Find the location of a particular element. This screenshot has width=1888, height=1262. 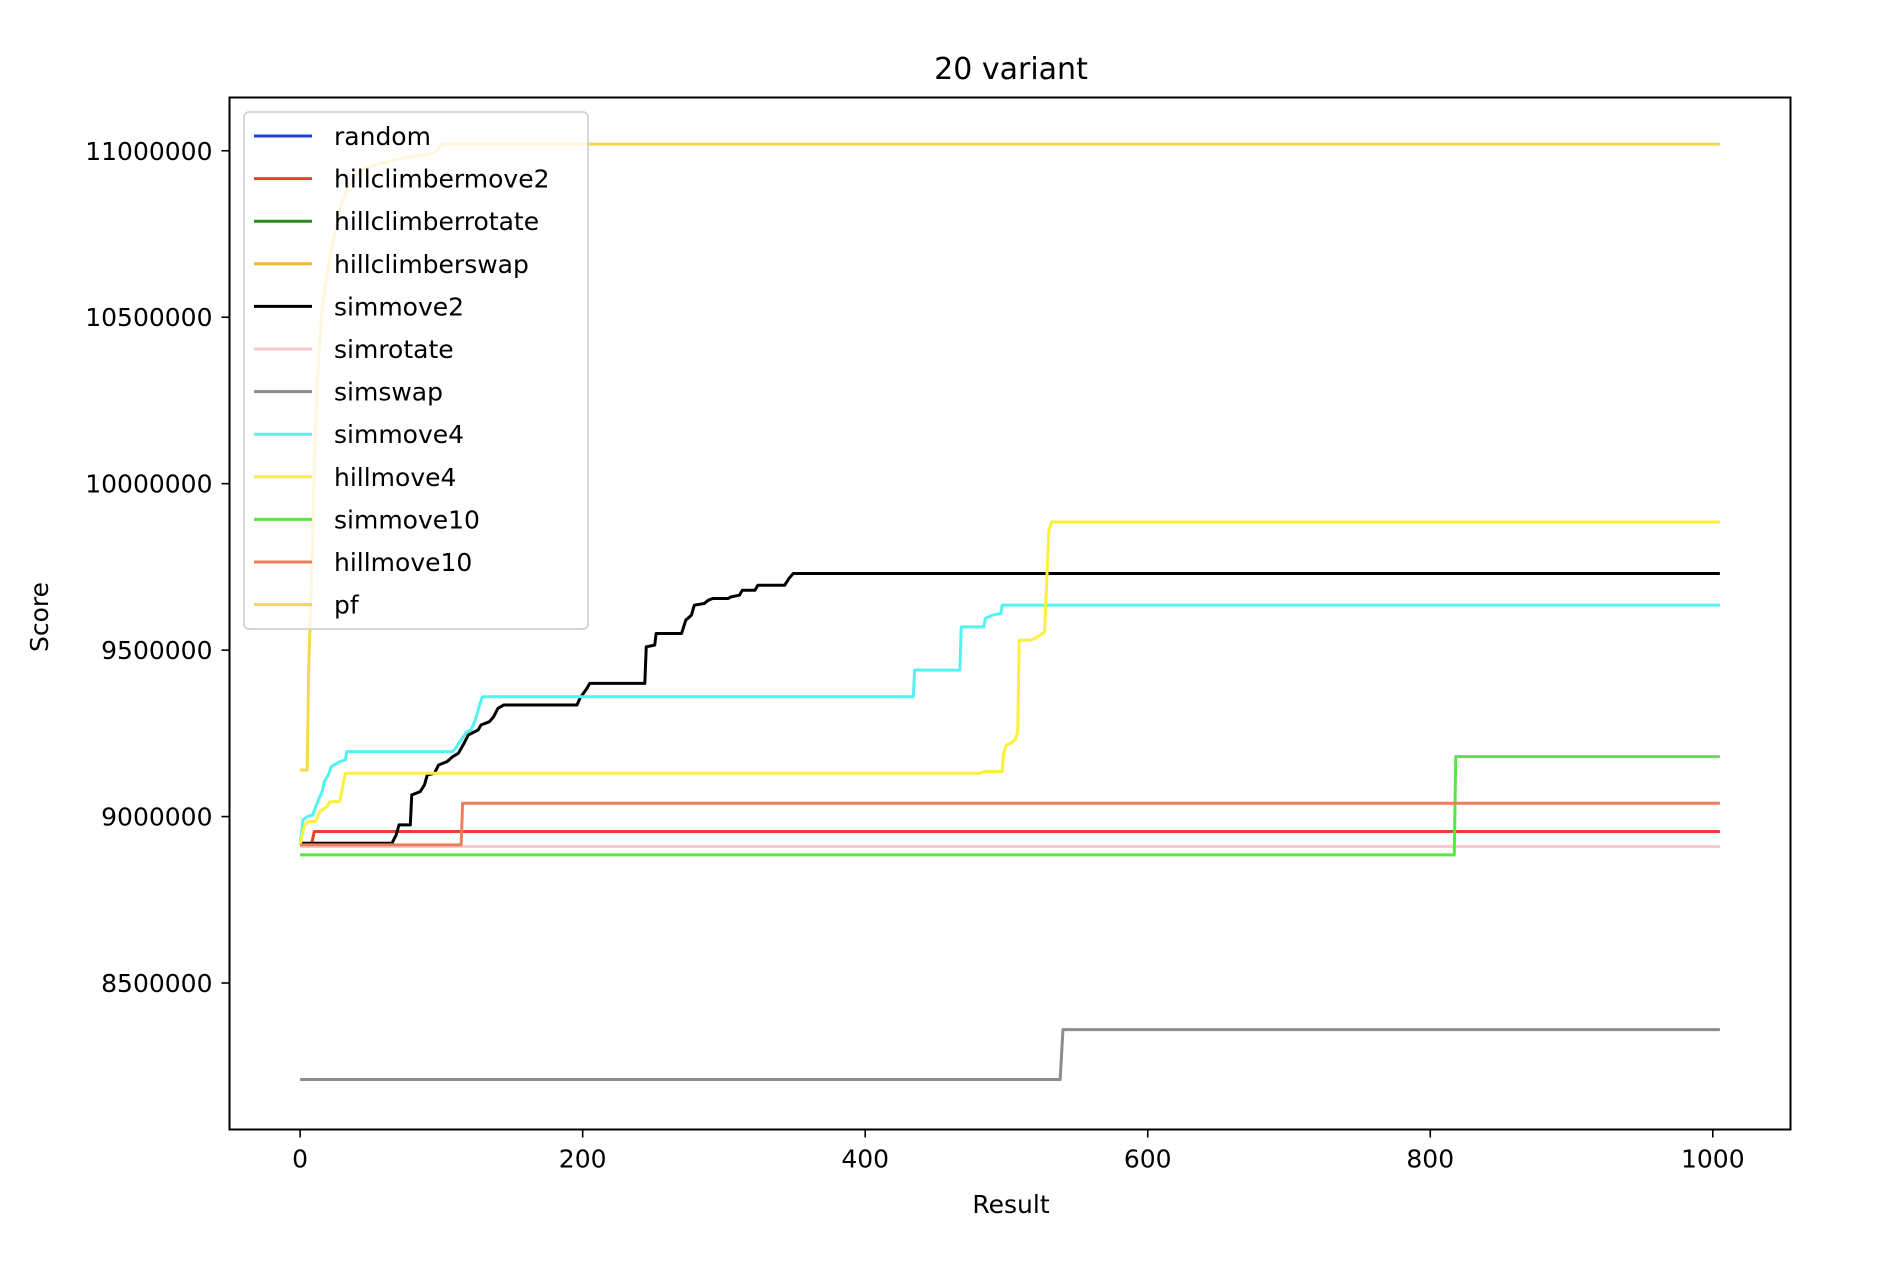

y-tick-label: 9000000 is located at coordinates (156, 817).